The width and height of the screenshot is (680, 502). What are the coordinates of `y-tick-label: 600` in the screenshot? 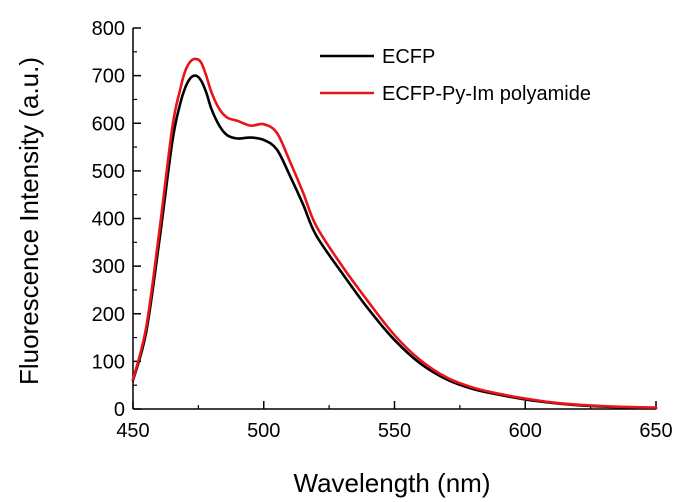 It's located at (108, 124).